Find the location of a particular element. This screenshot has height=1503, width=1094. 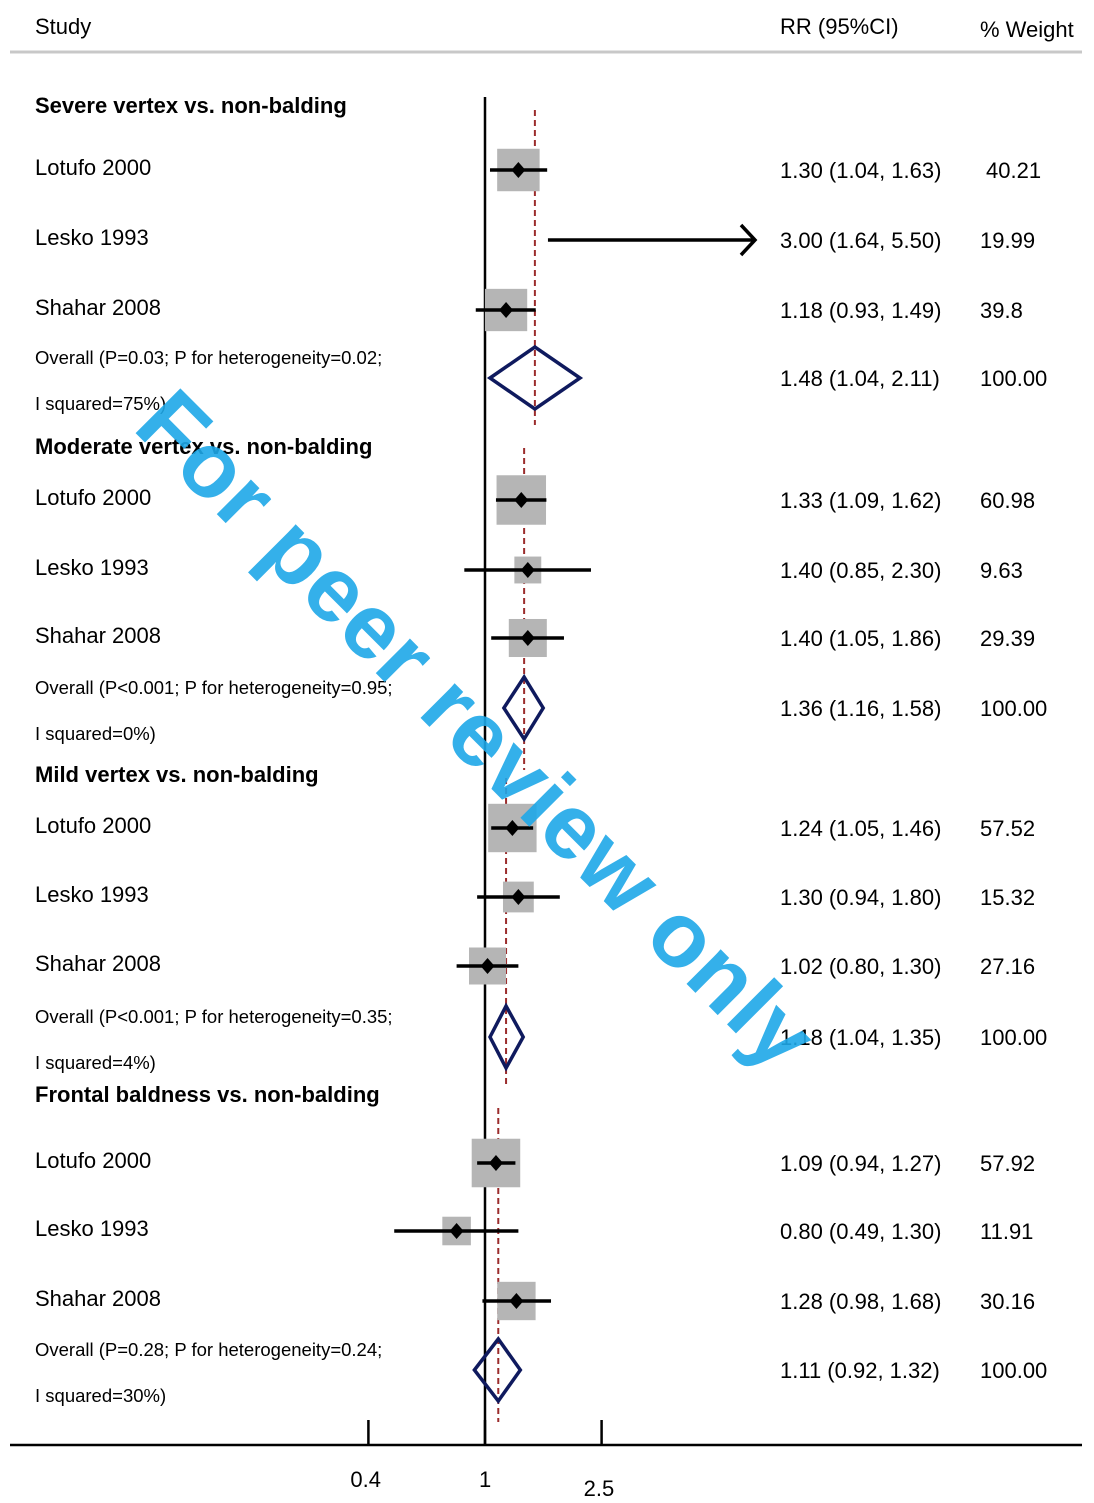

group-title: Moderate vertex vs. non-balding is located at coordinates (204, 446).